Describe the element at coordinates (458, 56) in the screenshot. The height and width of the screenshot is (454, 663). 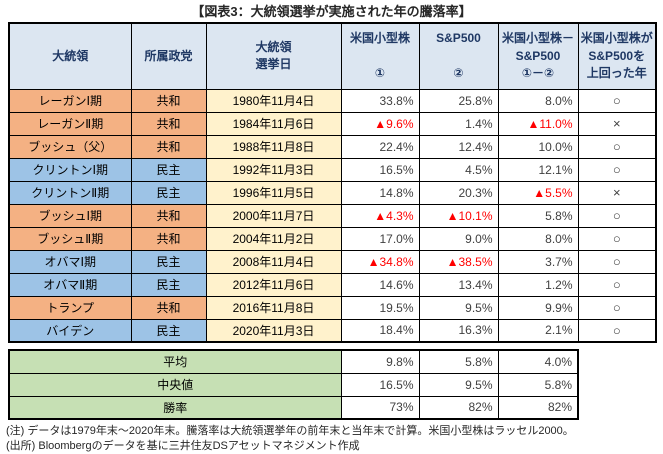
I see `header-sp500: S&P500 ②` at that location.